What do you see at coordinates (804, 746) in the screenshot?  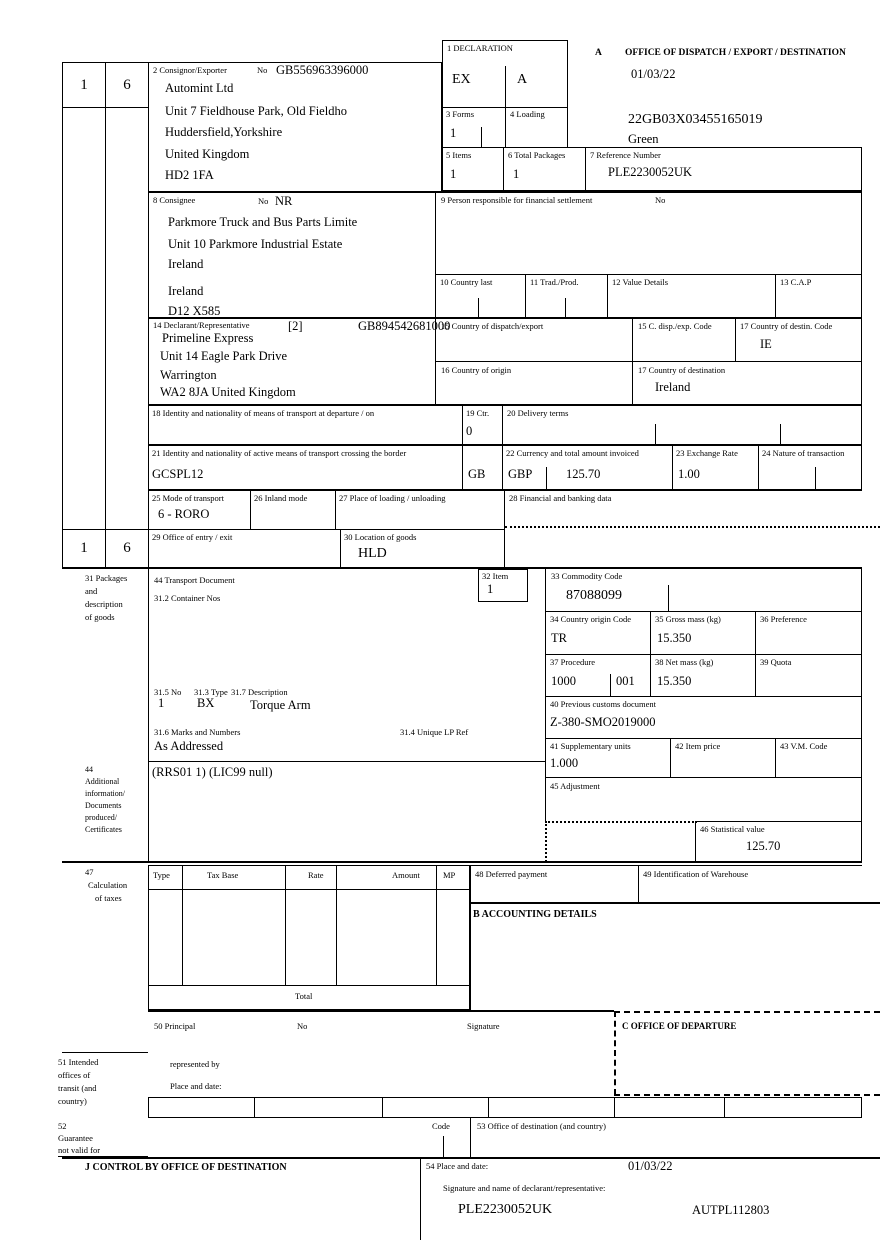 I see `box43-label: 43 V.M. Code` at bounding box center [804, 746].